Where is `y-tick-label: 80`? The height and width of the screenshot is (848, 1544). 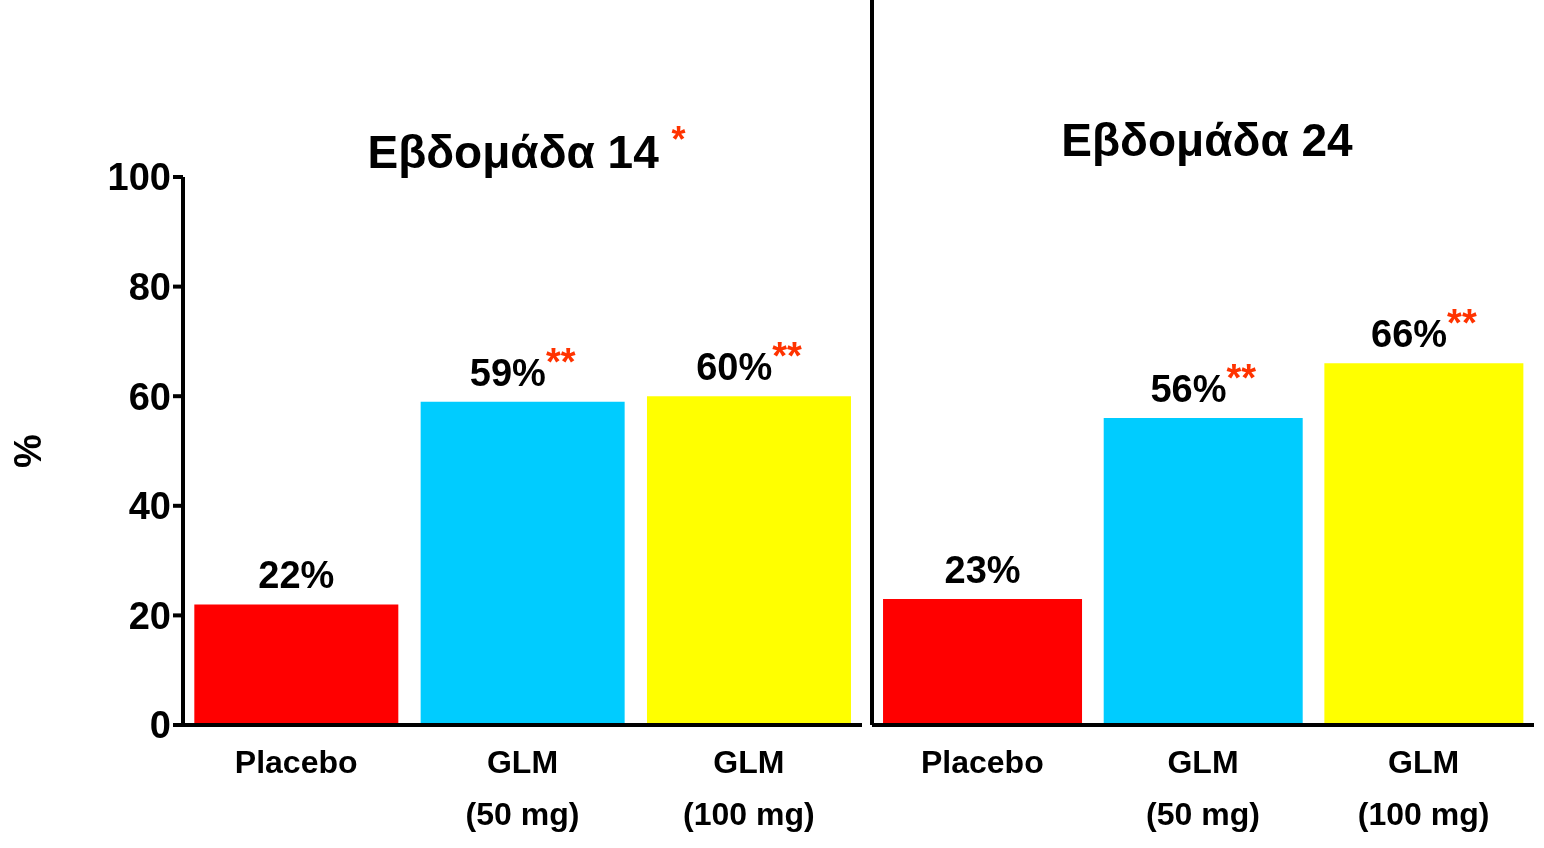
y-tick-label: 80 is located at coordinates (149, 287).